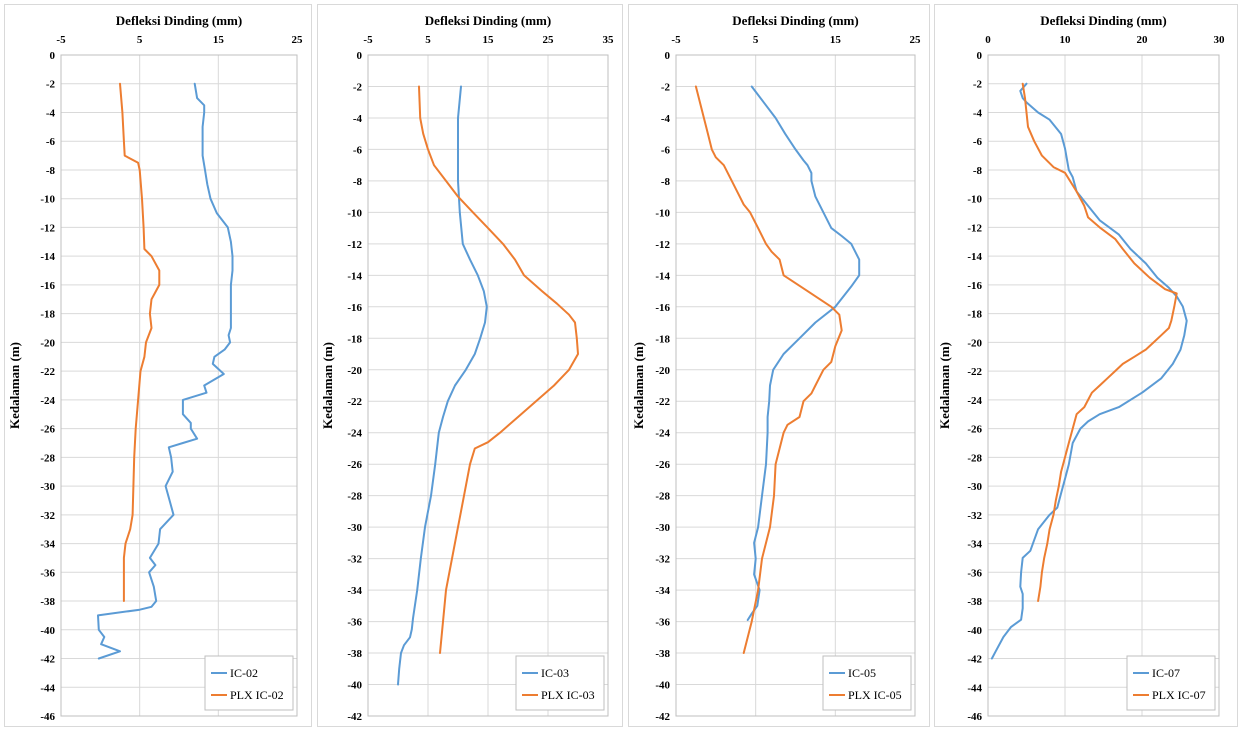  I want to click on y-tick-label: -46, so click(47, 717).